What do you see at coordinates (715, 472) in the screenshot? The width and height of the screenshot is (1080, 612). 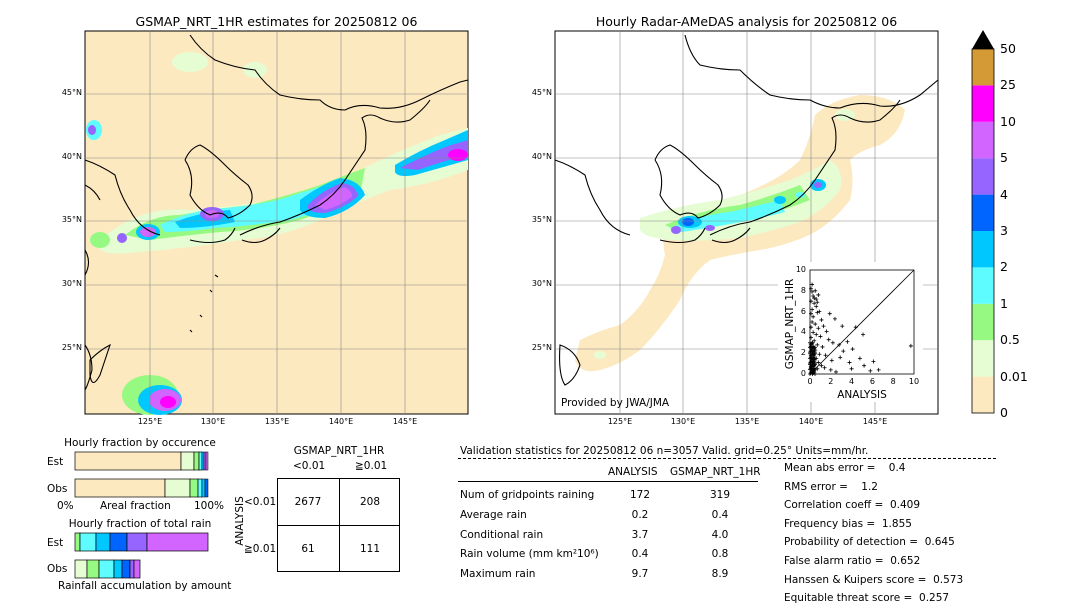 I see `validation-col-gsmap: GSMAP_NRT_1HR` at bounding box center [715, 472].